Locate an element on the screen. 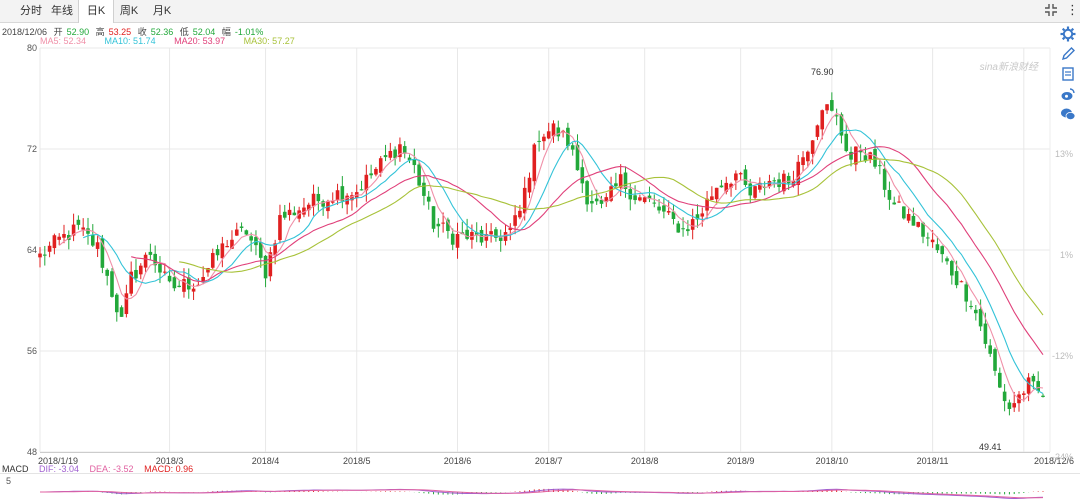 The width and height of the screenshot is (1080, 503). pencil-icon is located at coordinates (1068, 54).